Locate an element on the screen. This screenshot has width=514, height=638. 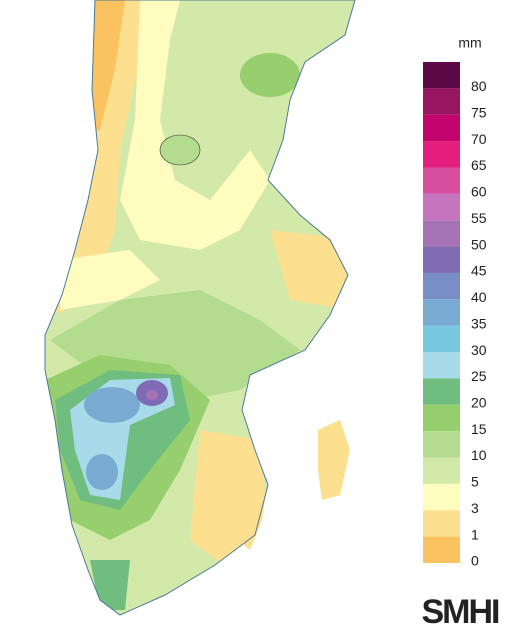
legend-label: 15 is located at coordinates (479, 429).